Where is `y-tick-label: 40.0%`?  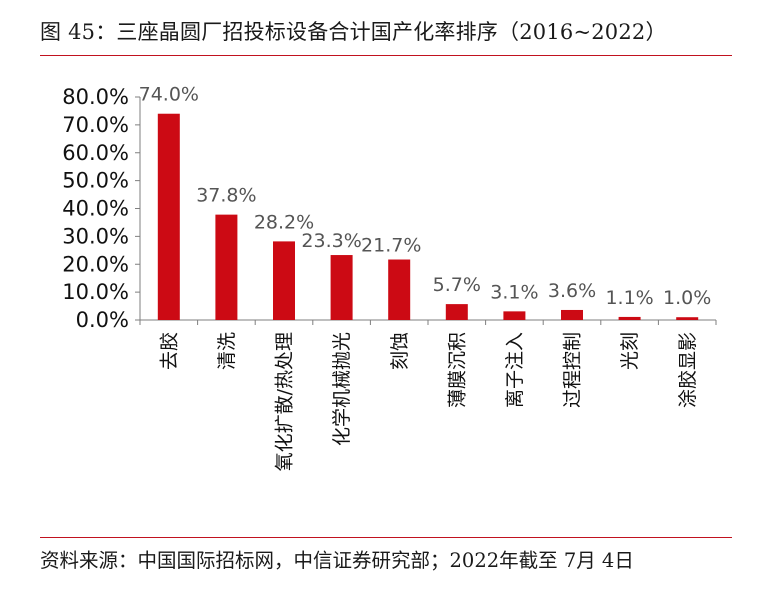 y-tick-label: 40.0% is located at coordinates (95, 209).